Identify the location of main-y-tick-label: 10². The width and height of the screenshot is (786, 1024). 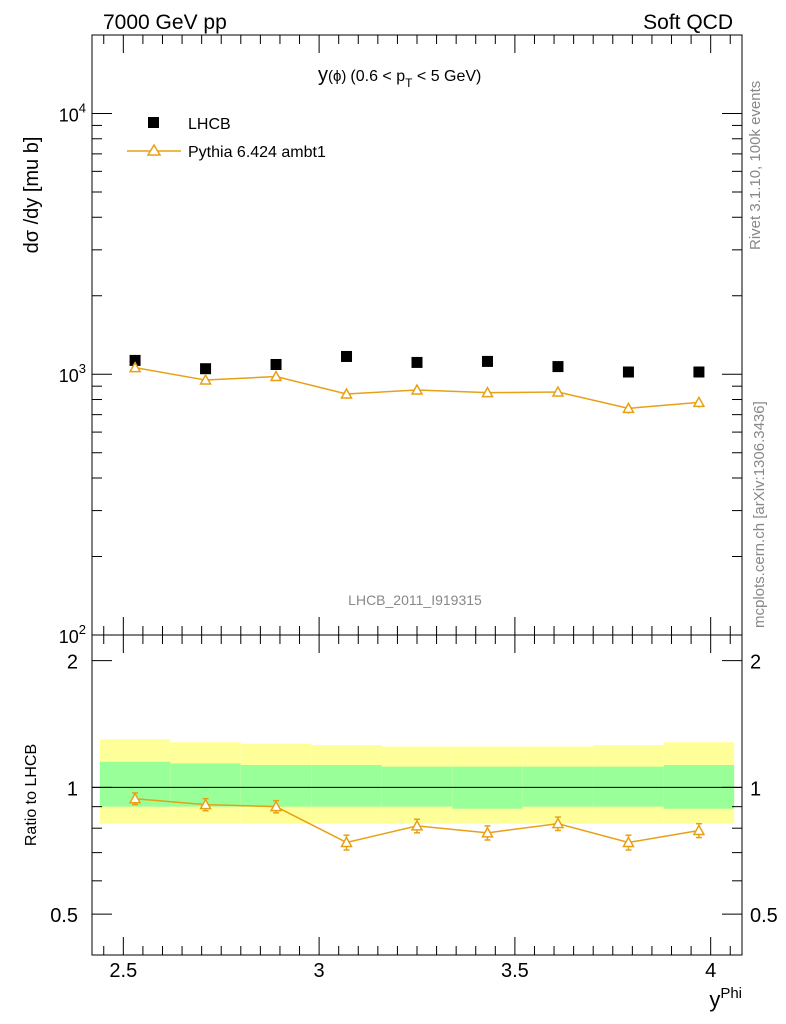
(72, 634).